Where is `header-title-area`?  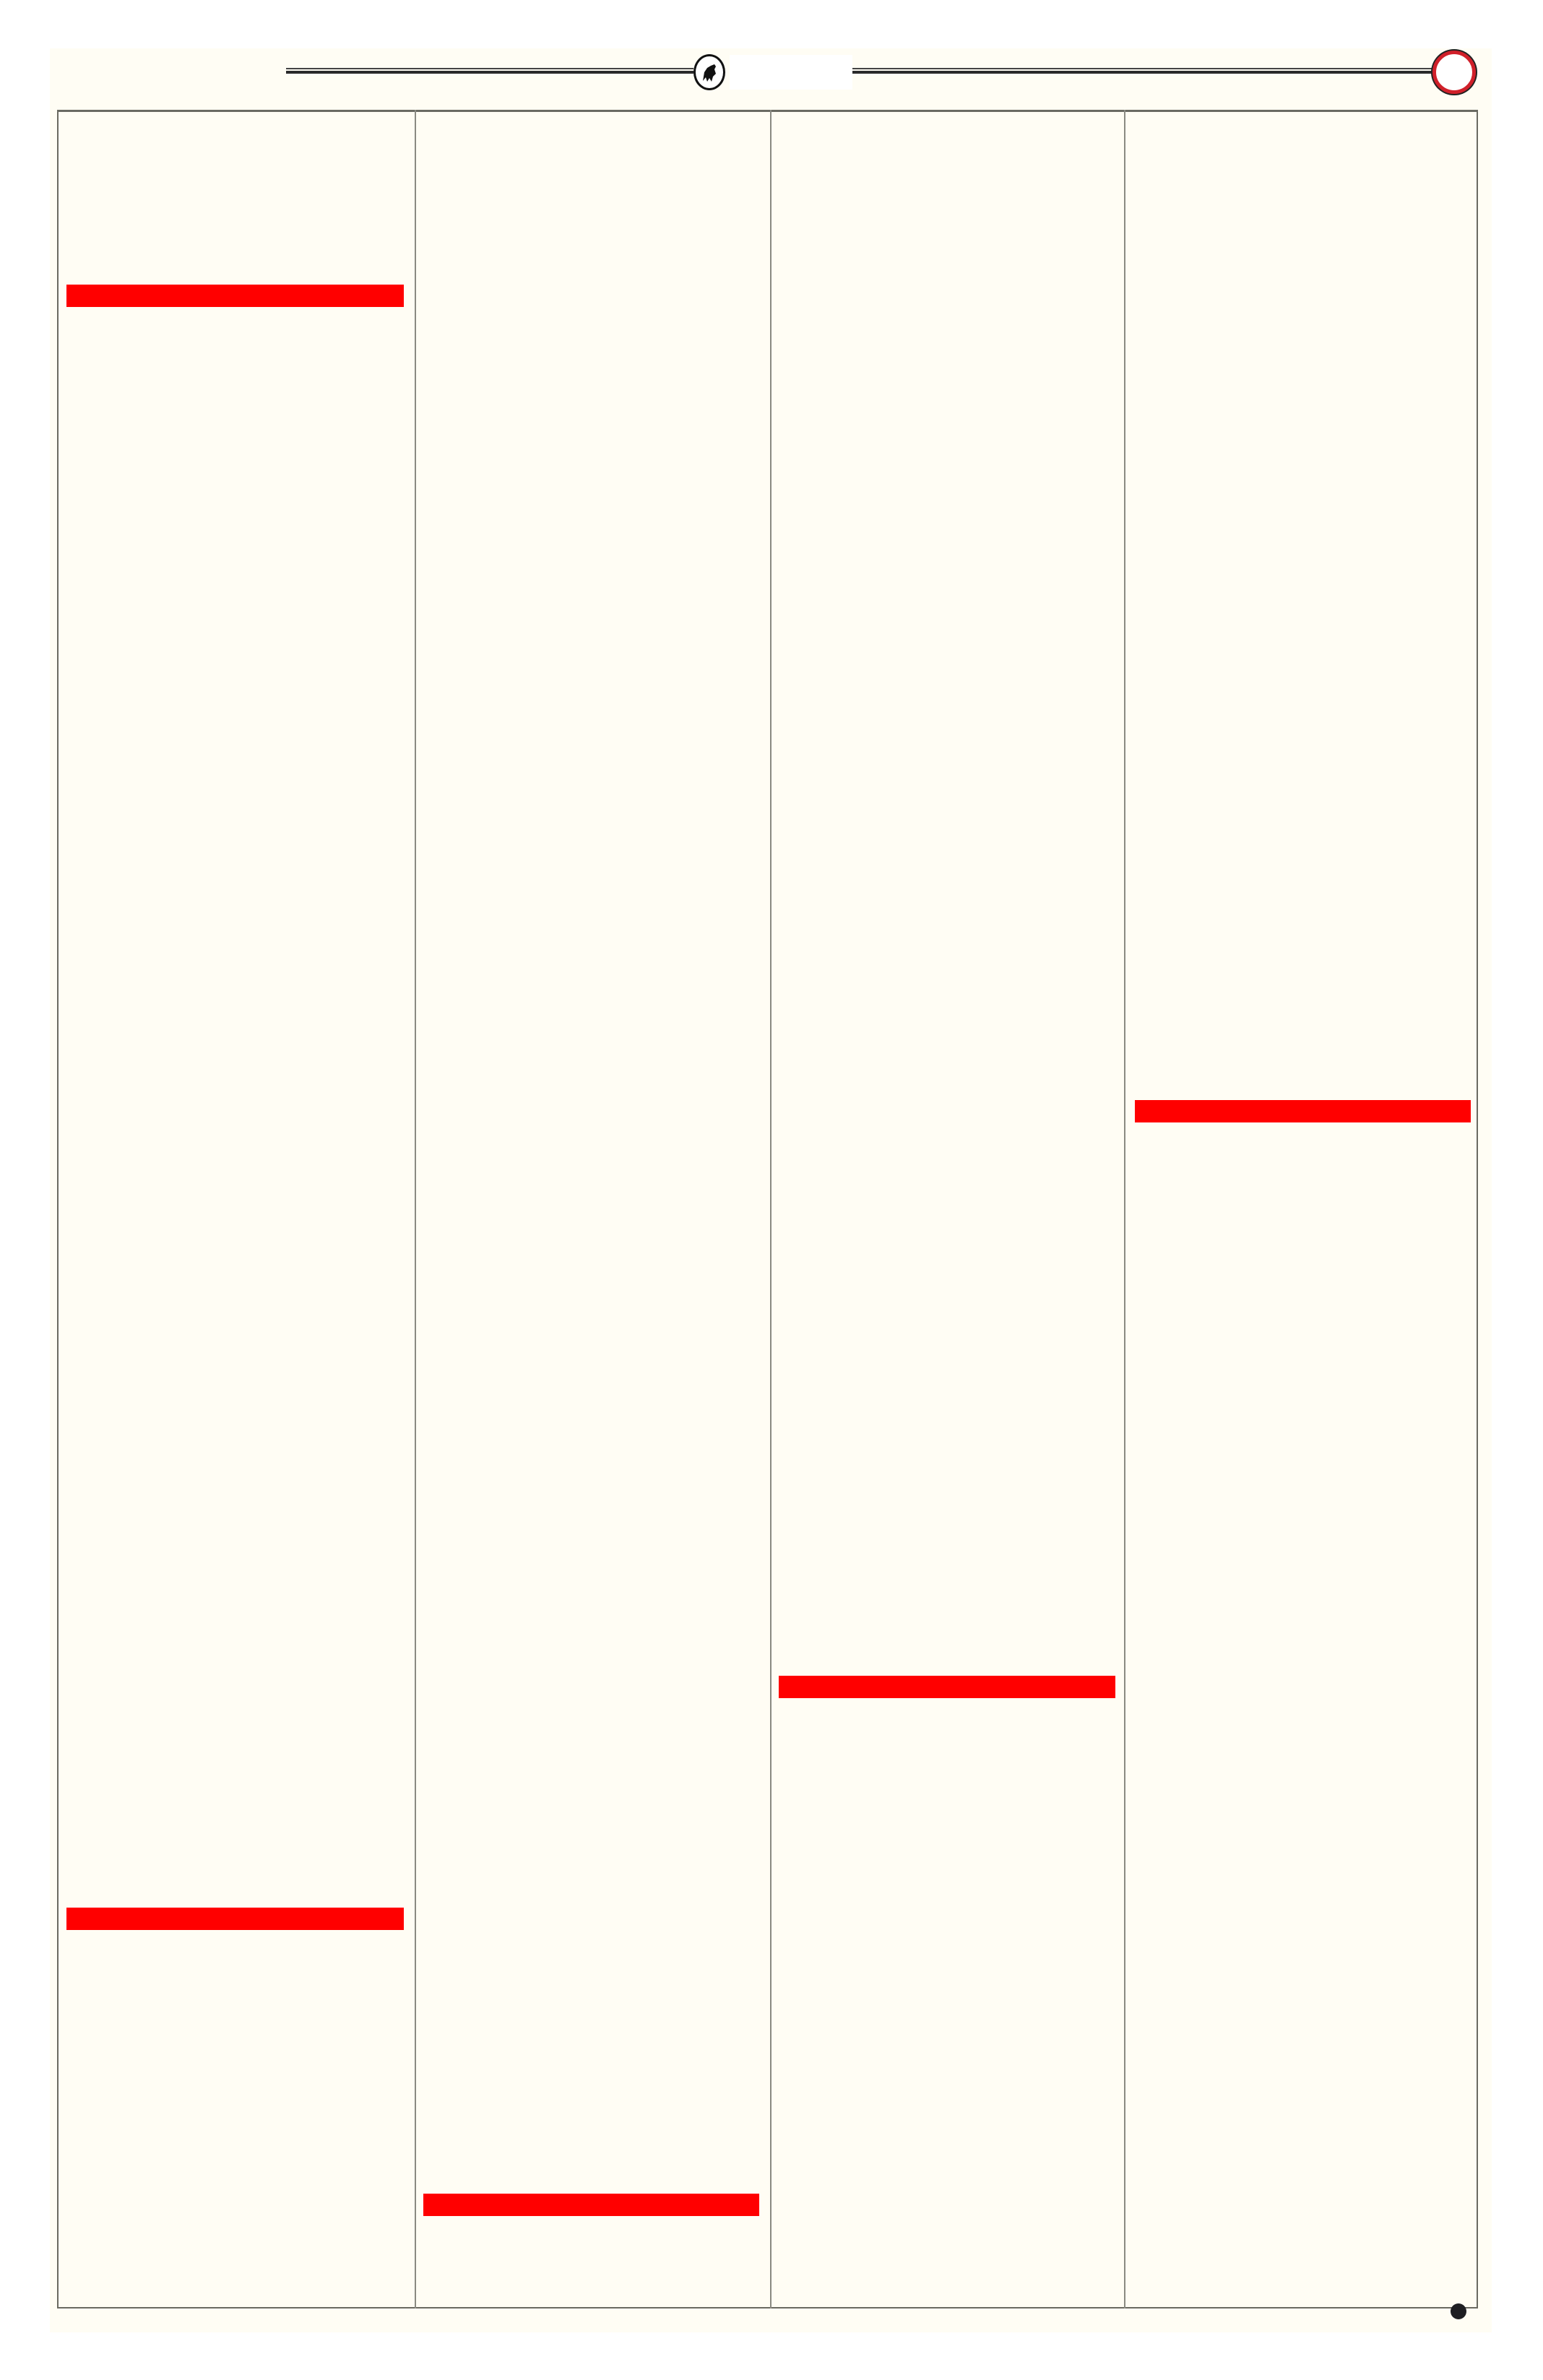
header-title-area is located at coordinates (791, 72).